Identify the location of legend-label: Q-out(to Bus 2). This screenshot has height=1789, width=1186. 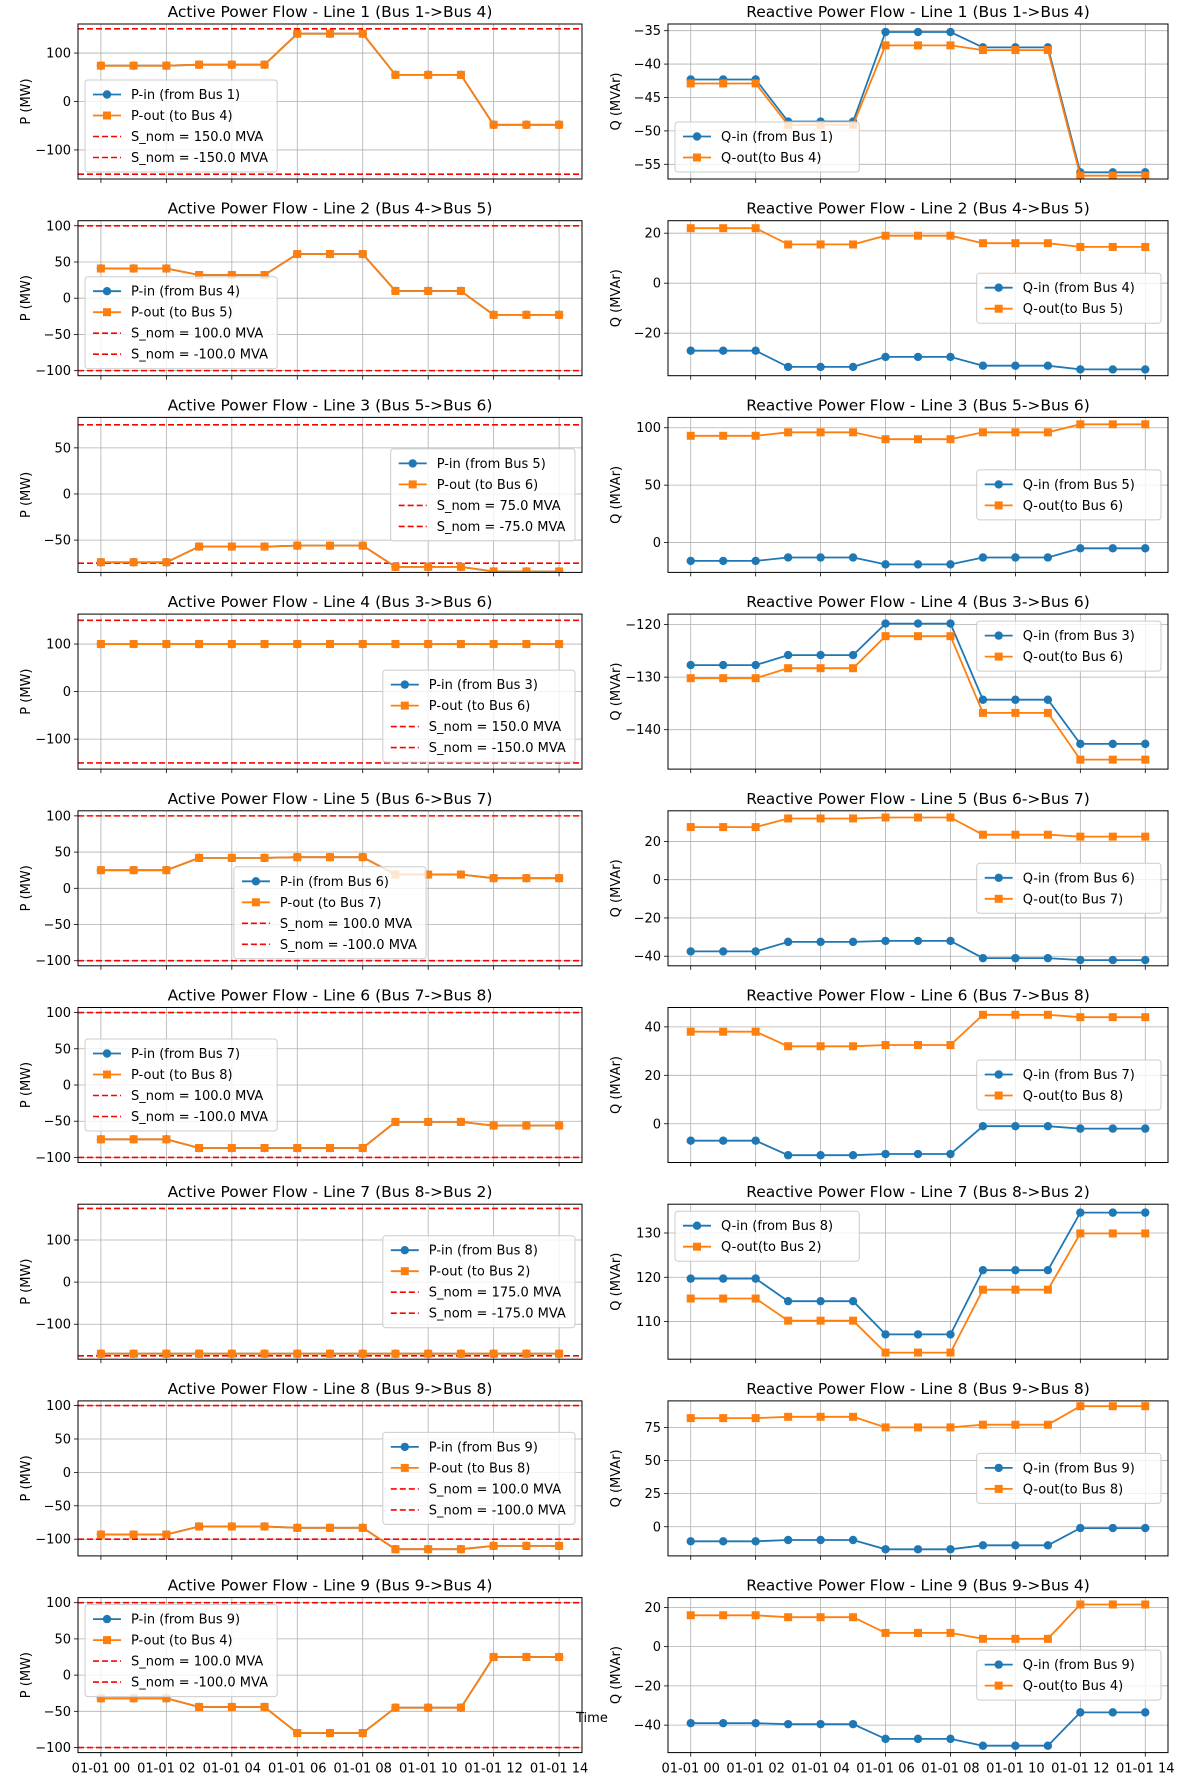
(771, 1247).